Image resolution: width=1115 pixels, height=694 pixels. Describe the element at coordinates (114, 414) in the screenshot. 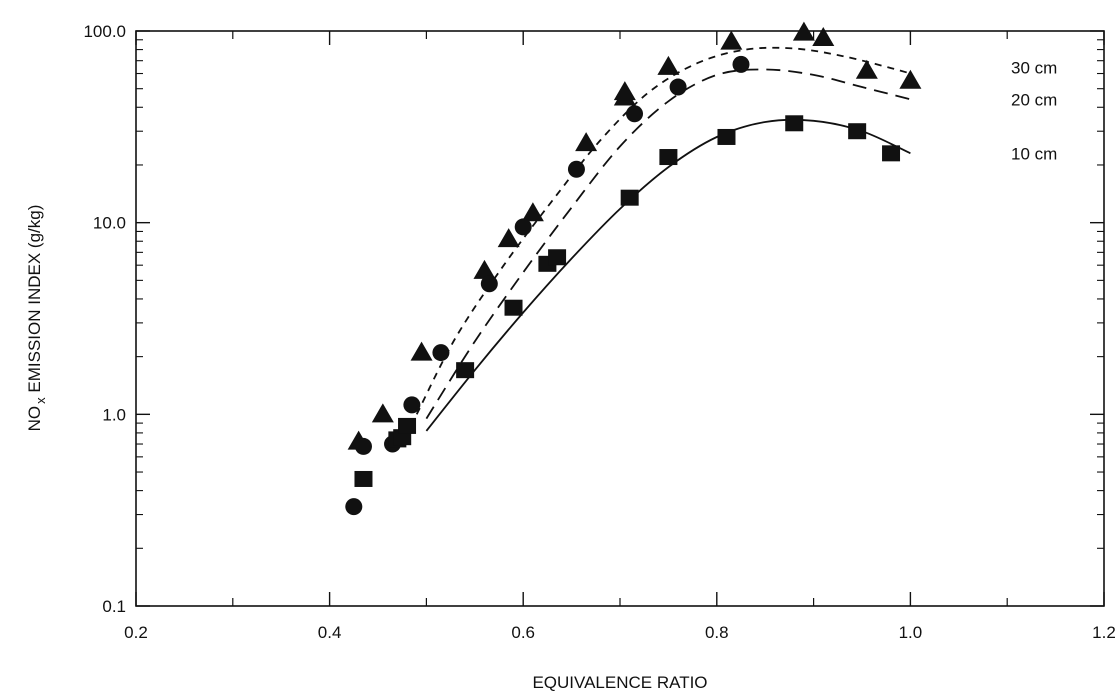

I see `y-tick-label: 1.0` at that location.